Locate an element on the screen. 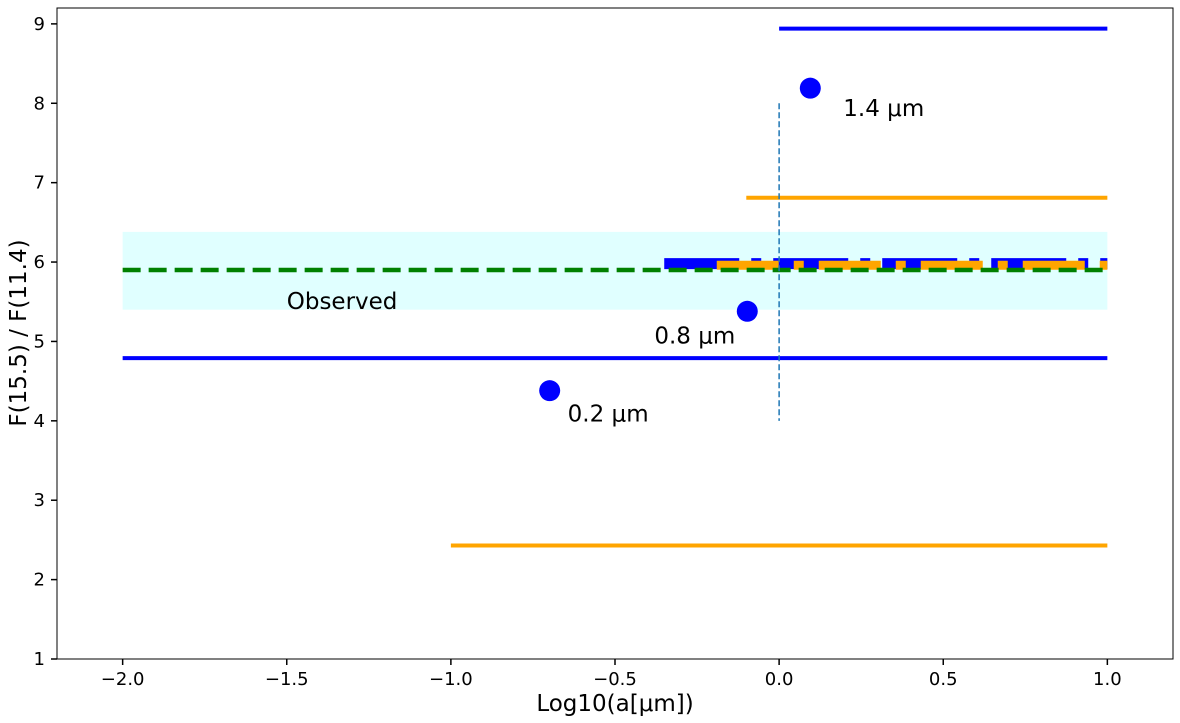  x-axis: −2.0 −1.5 −1.0 −0.5 0.0 0.5 1.0 is located at coordinates (611, 674).